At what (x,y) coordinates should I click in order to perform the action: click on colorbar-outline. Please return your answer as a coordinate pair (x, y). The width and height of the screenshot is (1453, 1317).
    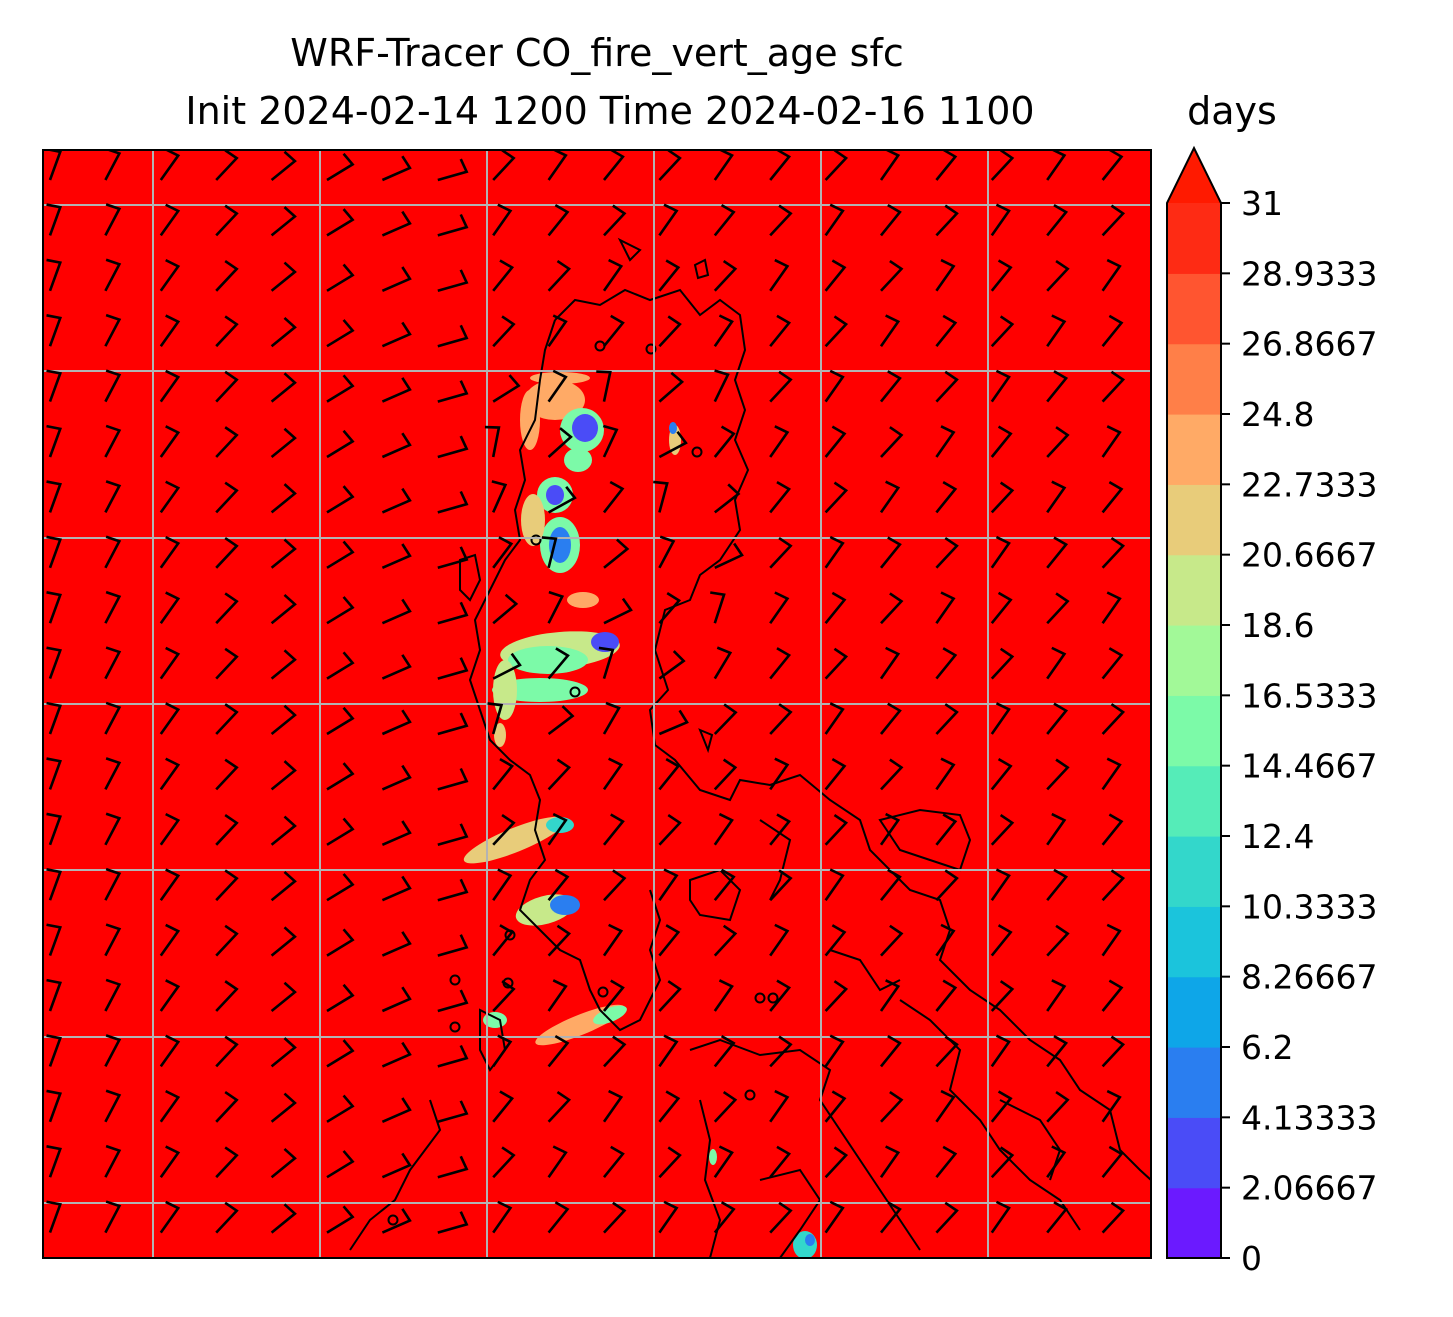
    Looking at the image, I should click on (1194, 702).